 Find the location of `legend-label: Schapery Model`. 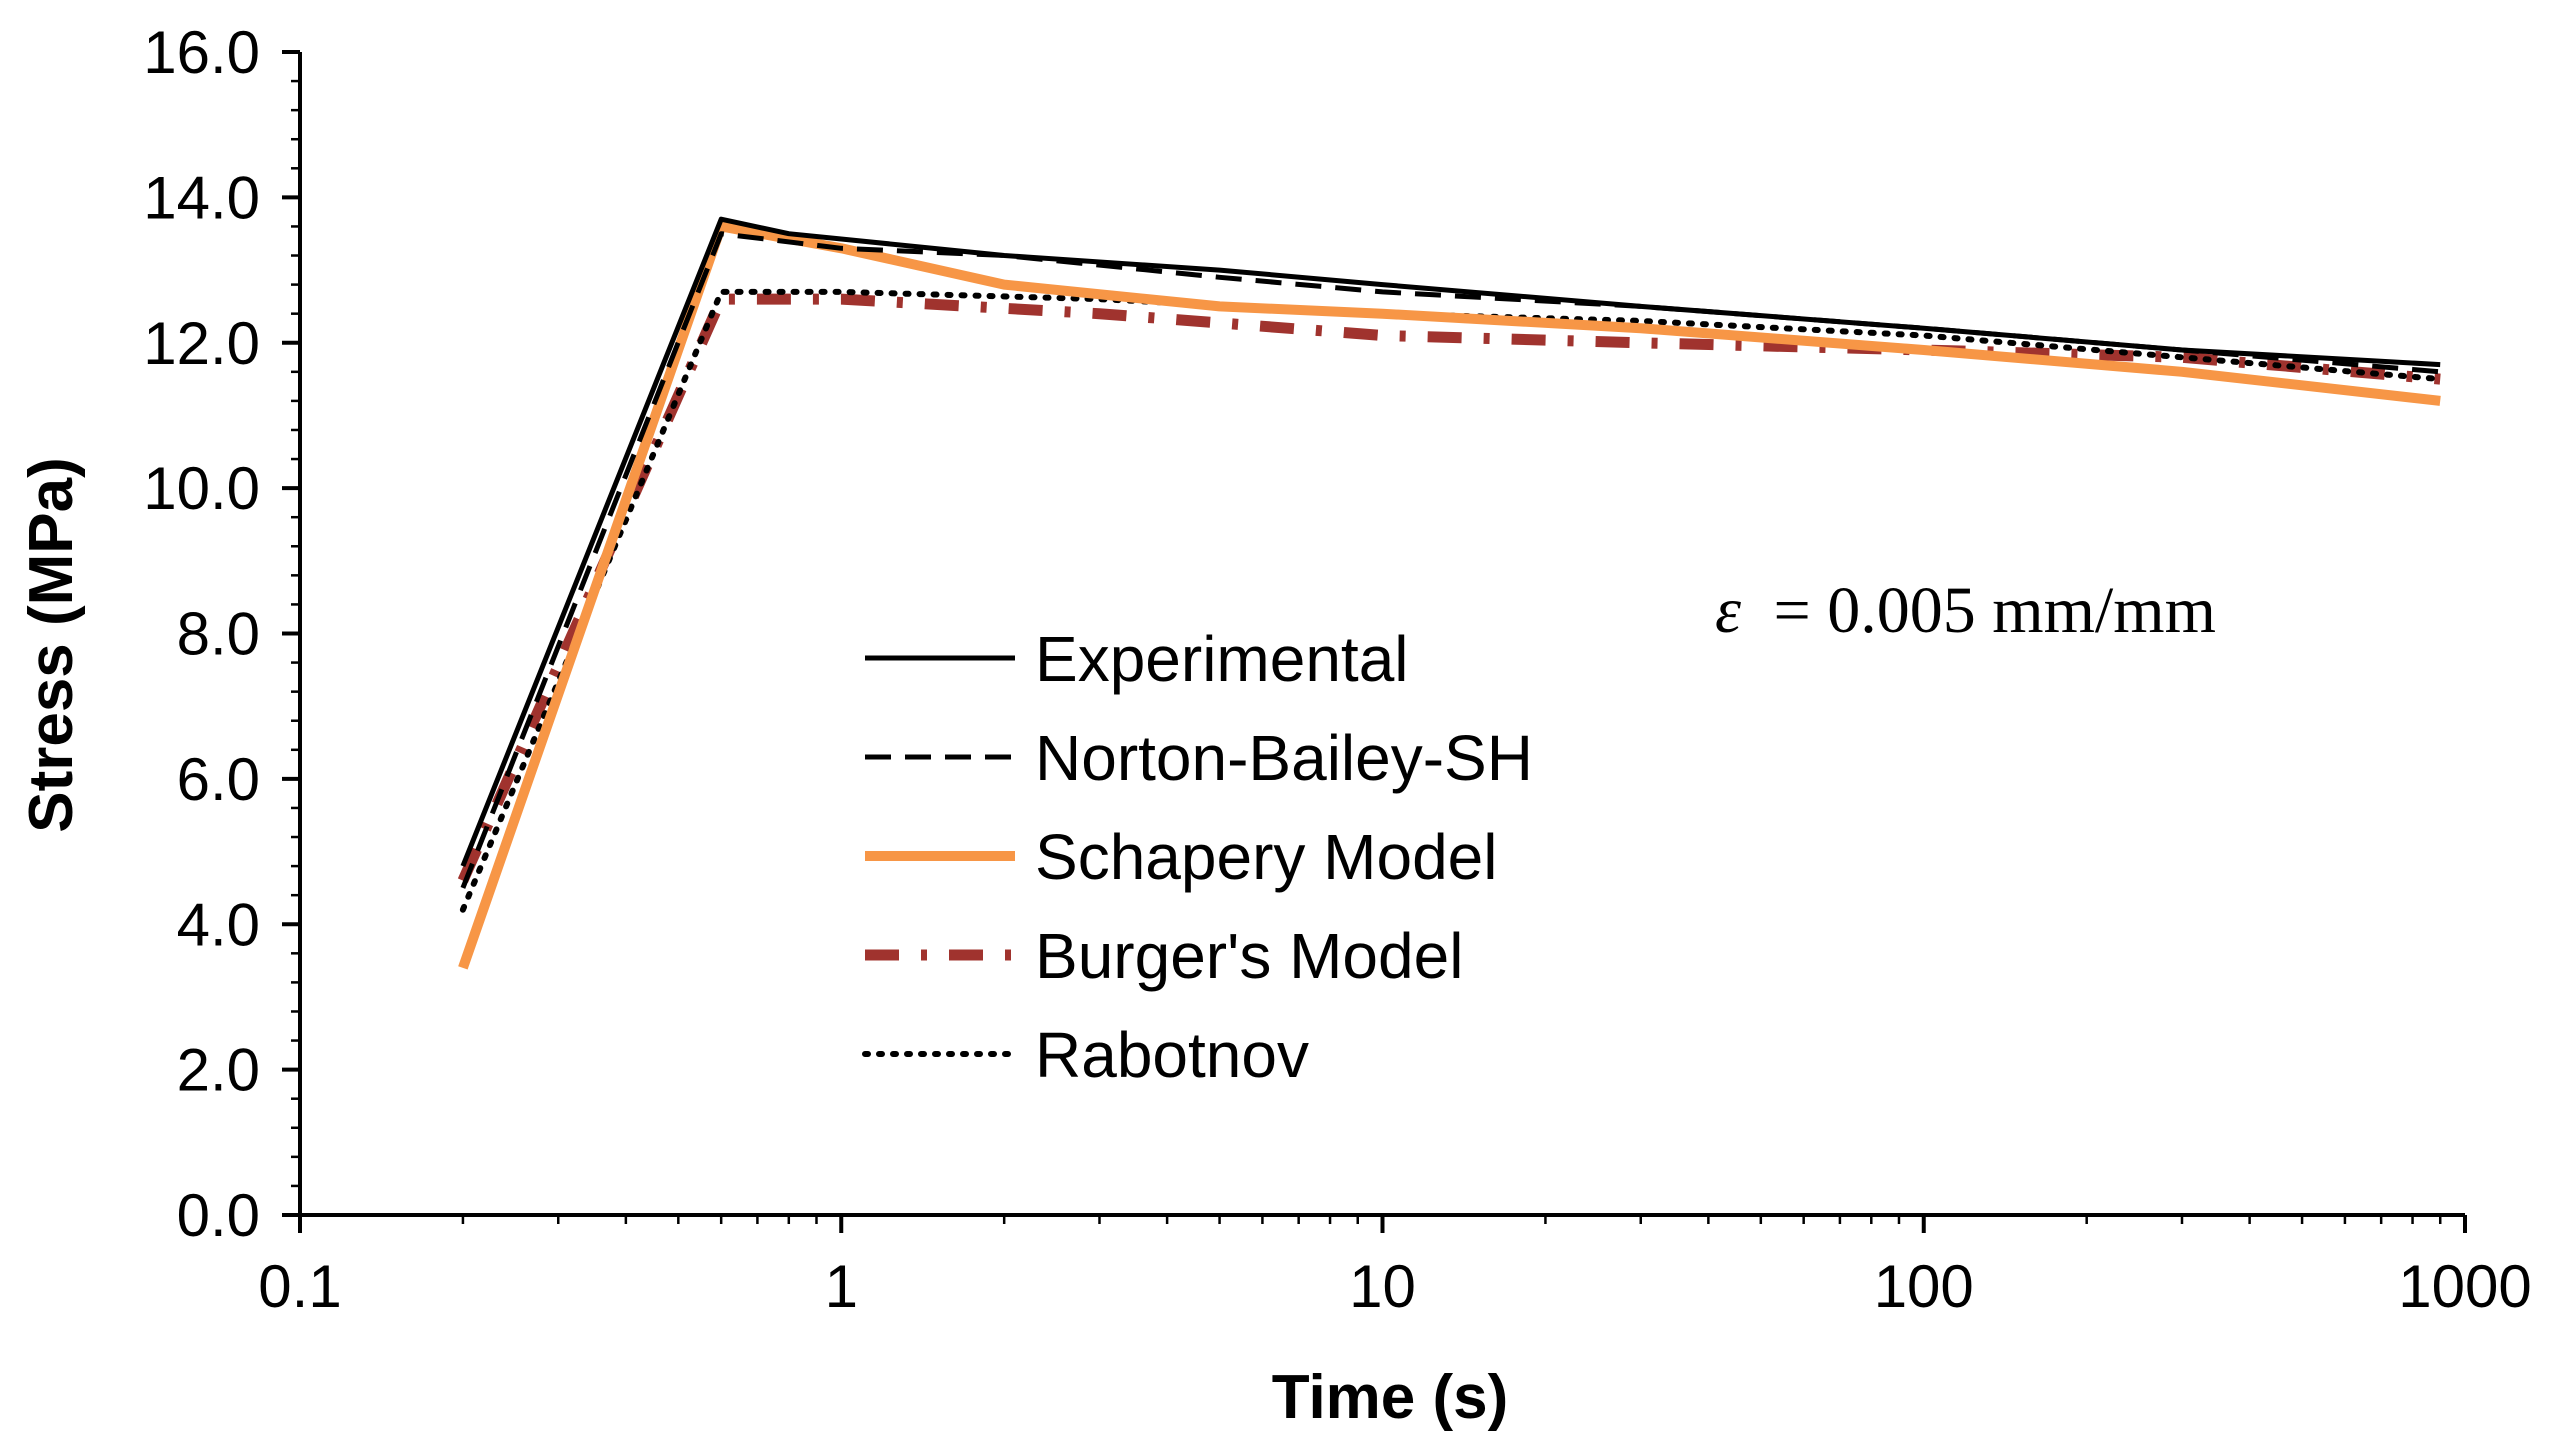

legend-label: Schapery Model is located at coordinates (1266, 857).